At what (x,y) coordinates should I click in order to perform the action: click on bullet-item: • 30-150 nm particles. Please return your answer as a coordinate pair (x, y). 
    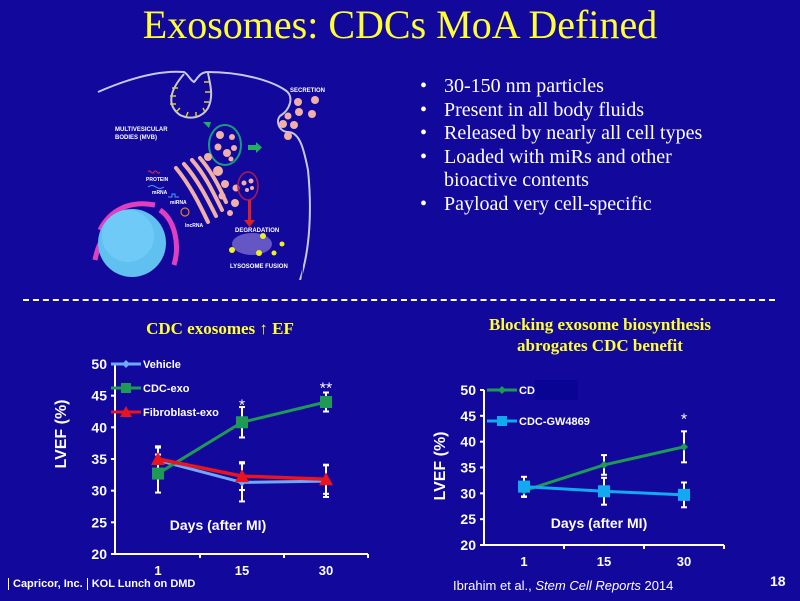
    Looking at the image, I should click on (565, 87).